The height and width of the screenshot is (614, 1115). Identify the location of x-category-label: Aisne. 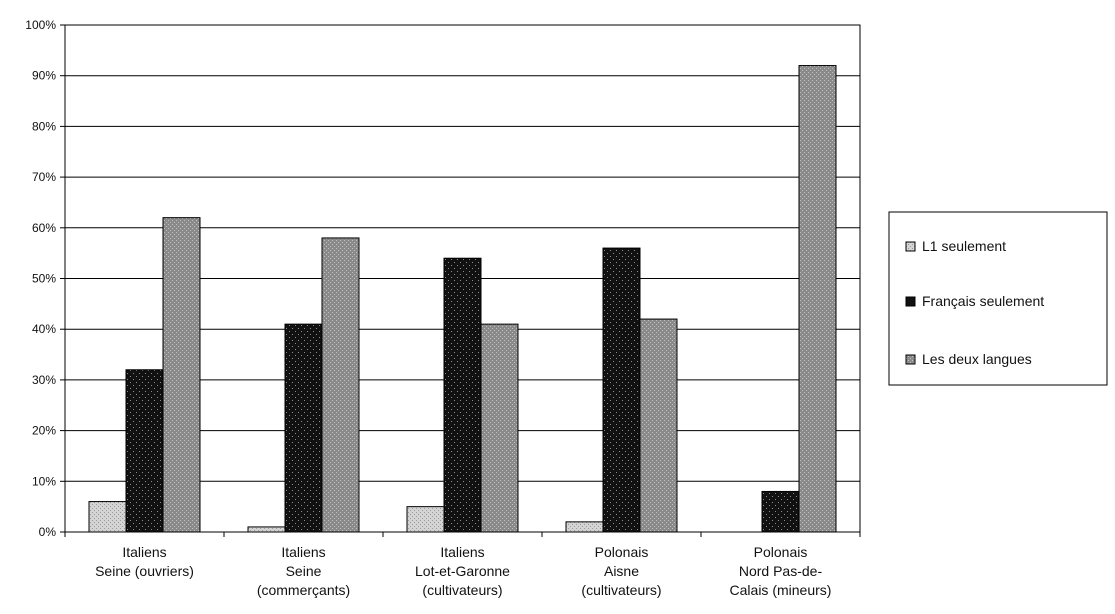
(621, 571).